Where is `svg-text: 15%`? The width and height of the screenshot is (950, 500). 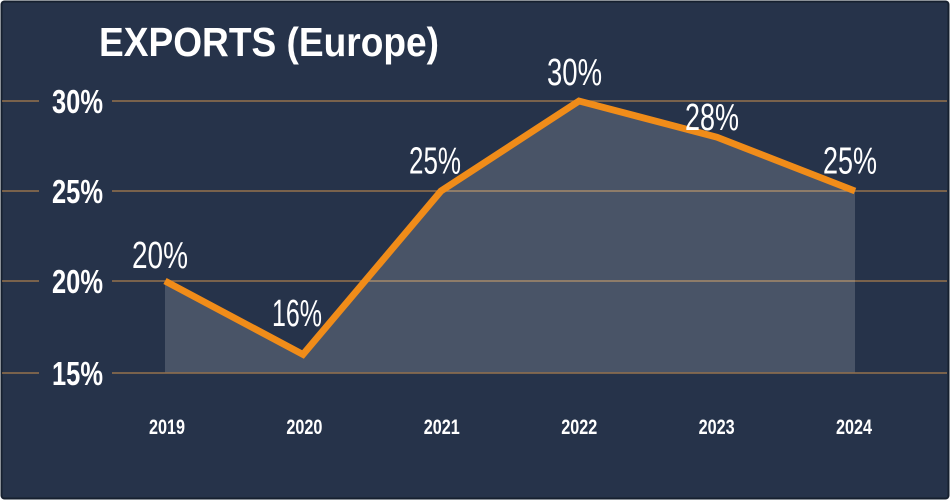 svg-text: 15% is located at coordinates (77, 374).